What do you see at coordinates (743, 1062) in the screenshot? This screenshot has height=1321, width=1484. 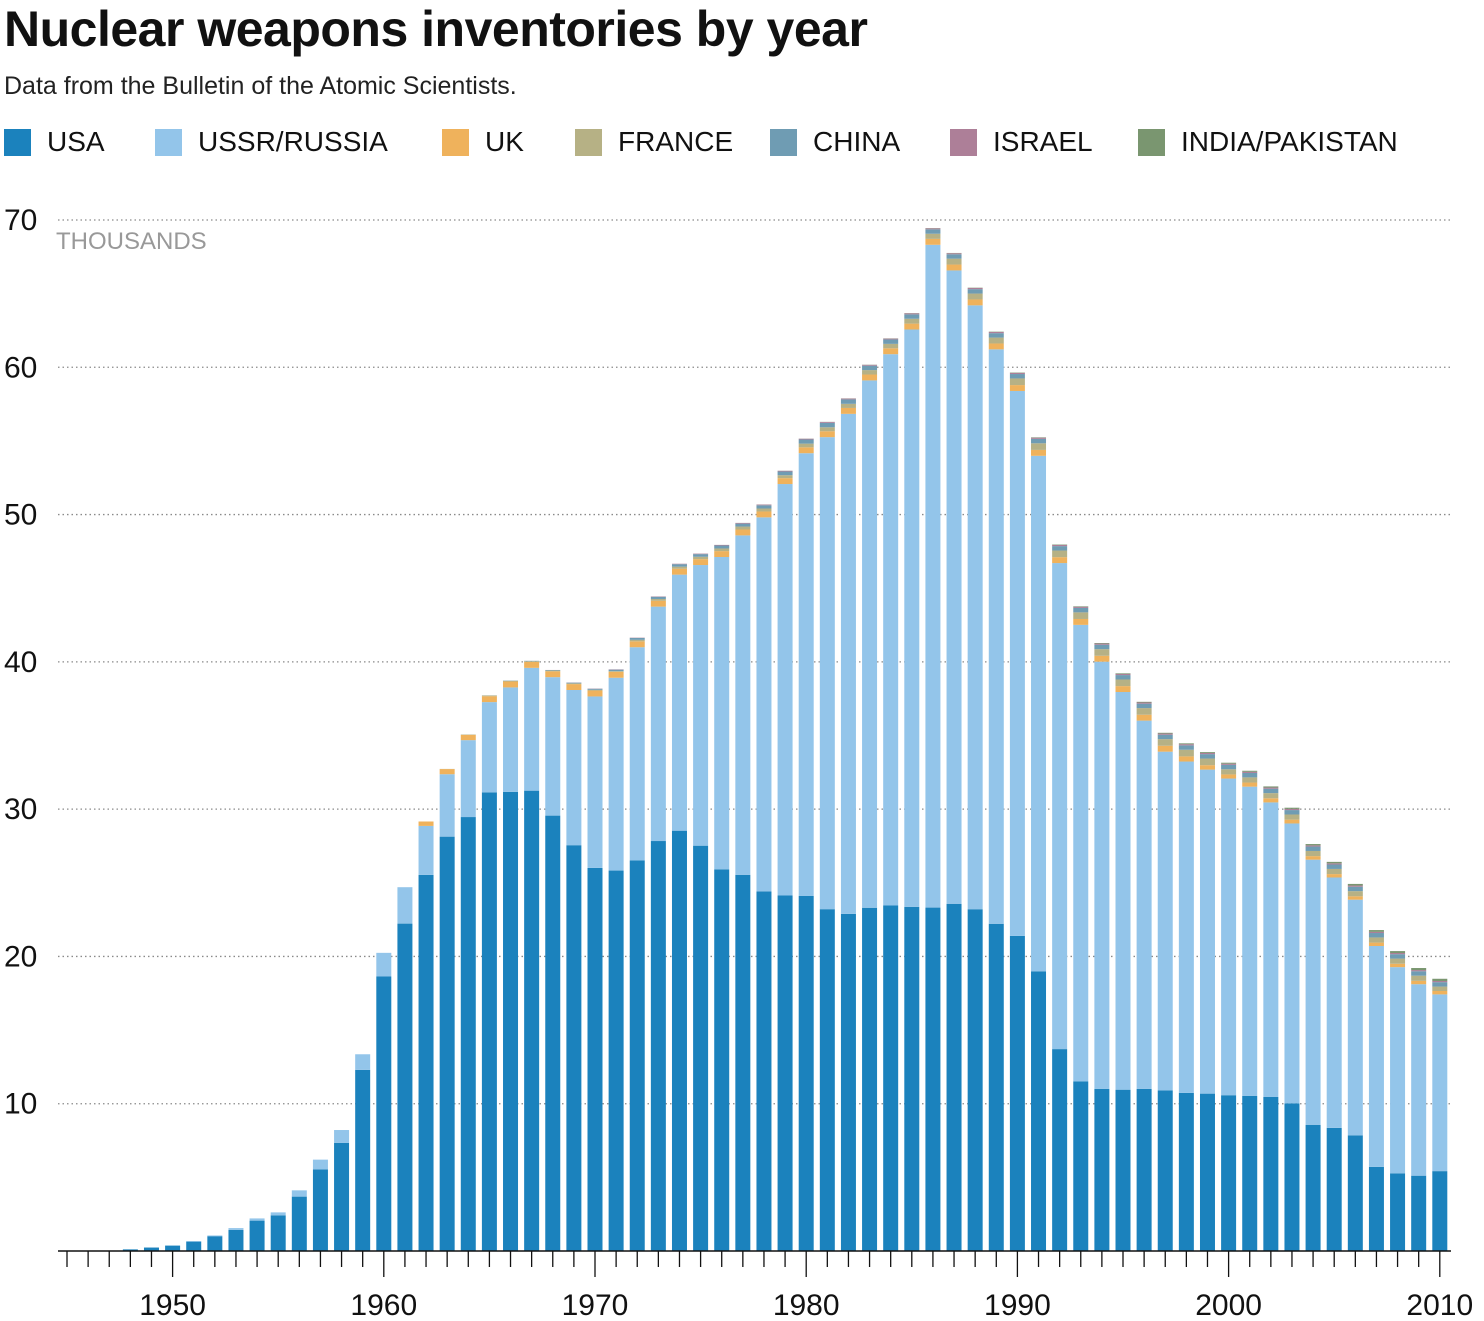 I see `bar-usa-1977` at bounding box center [743, 1062].